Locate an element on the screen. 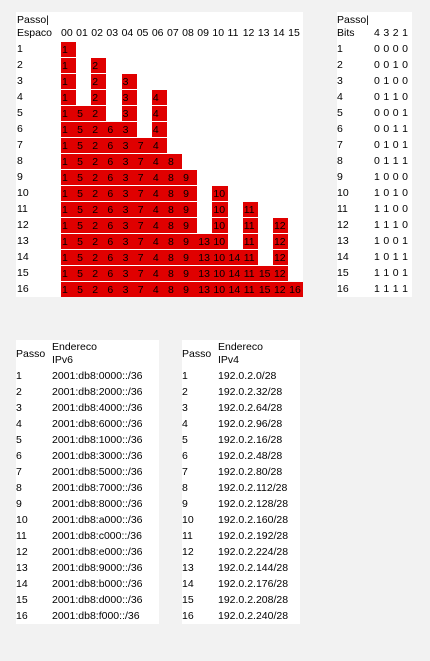 This screenshot has height=661, width=430. step-label: 4 is located at coordinates (20, 97).